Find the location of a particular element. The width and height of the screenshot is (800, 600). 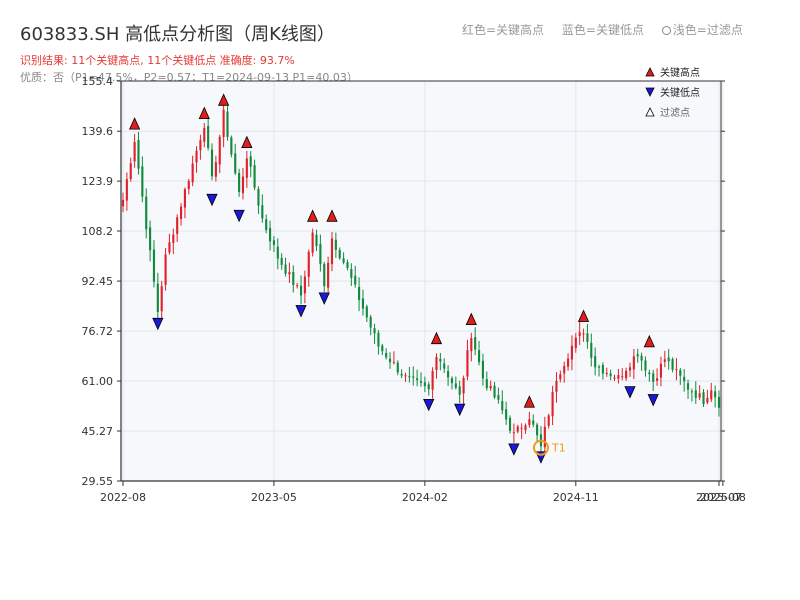

x-tick-label: 2022-08 is located at coordinates (123, 497).